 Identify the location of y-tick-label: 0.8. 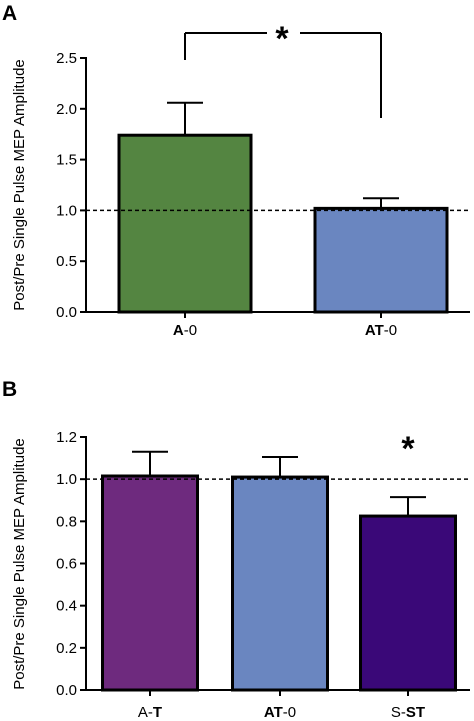
(66, 521).